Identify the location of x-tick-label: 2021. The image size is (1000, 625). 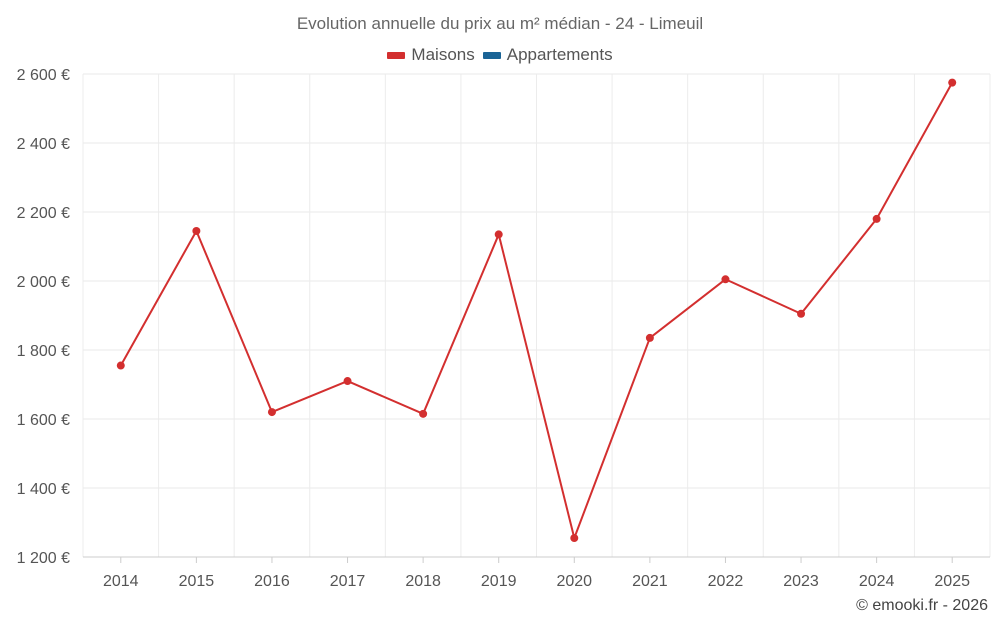
(650, 581).